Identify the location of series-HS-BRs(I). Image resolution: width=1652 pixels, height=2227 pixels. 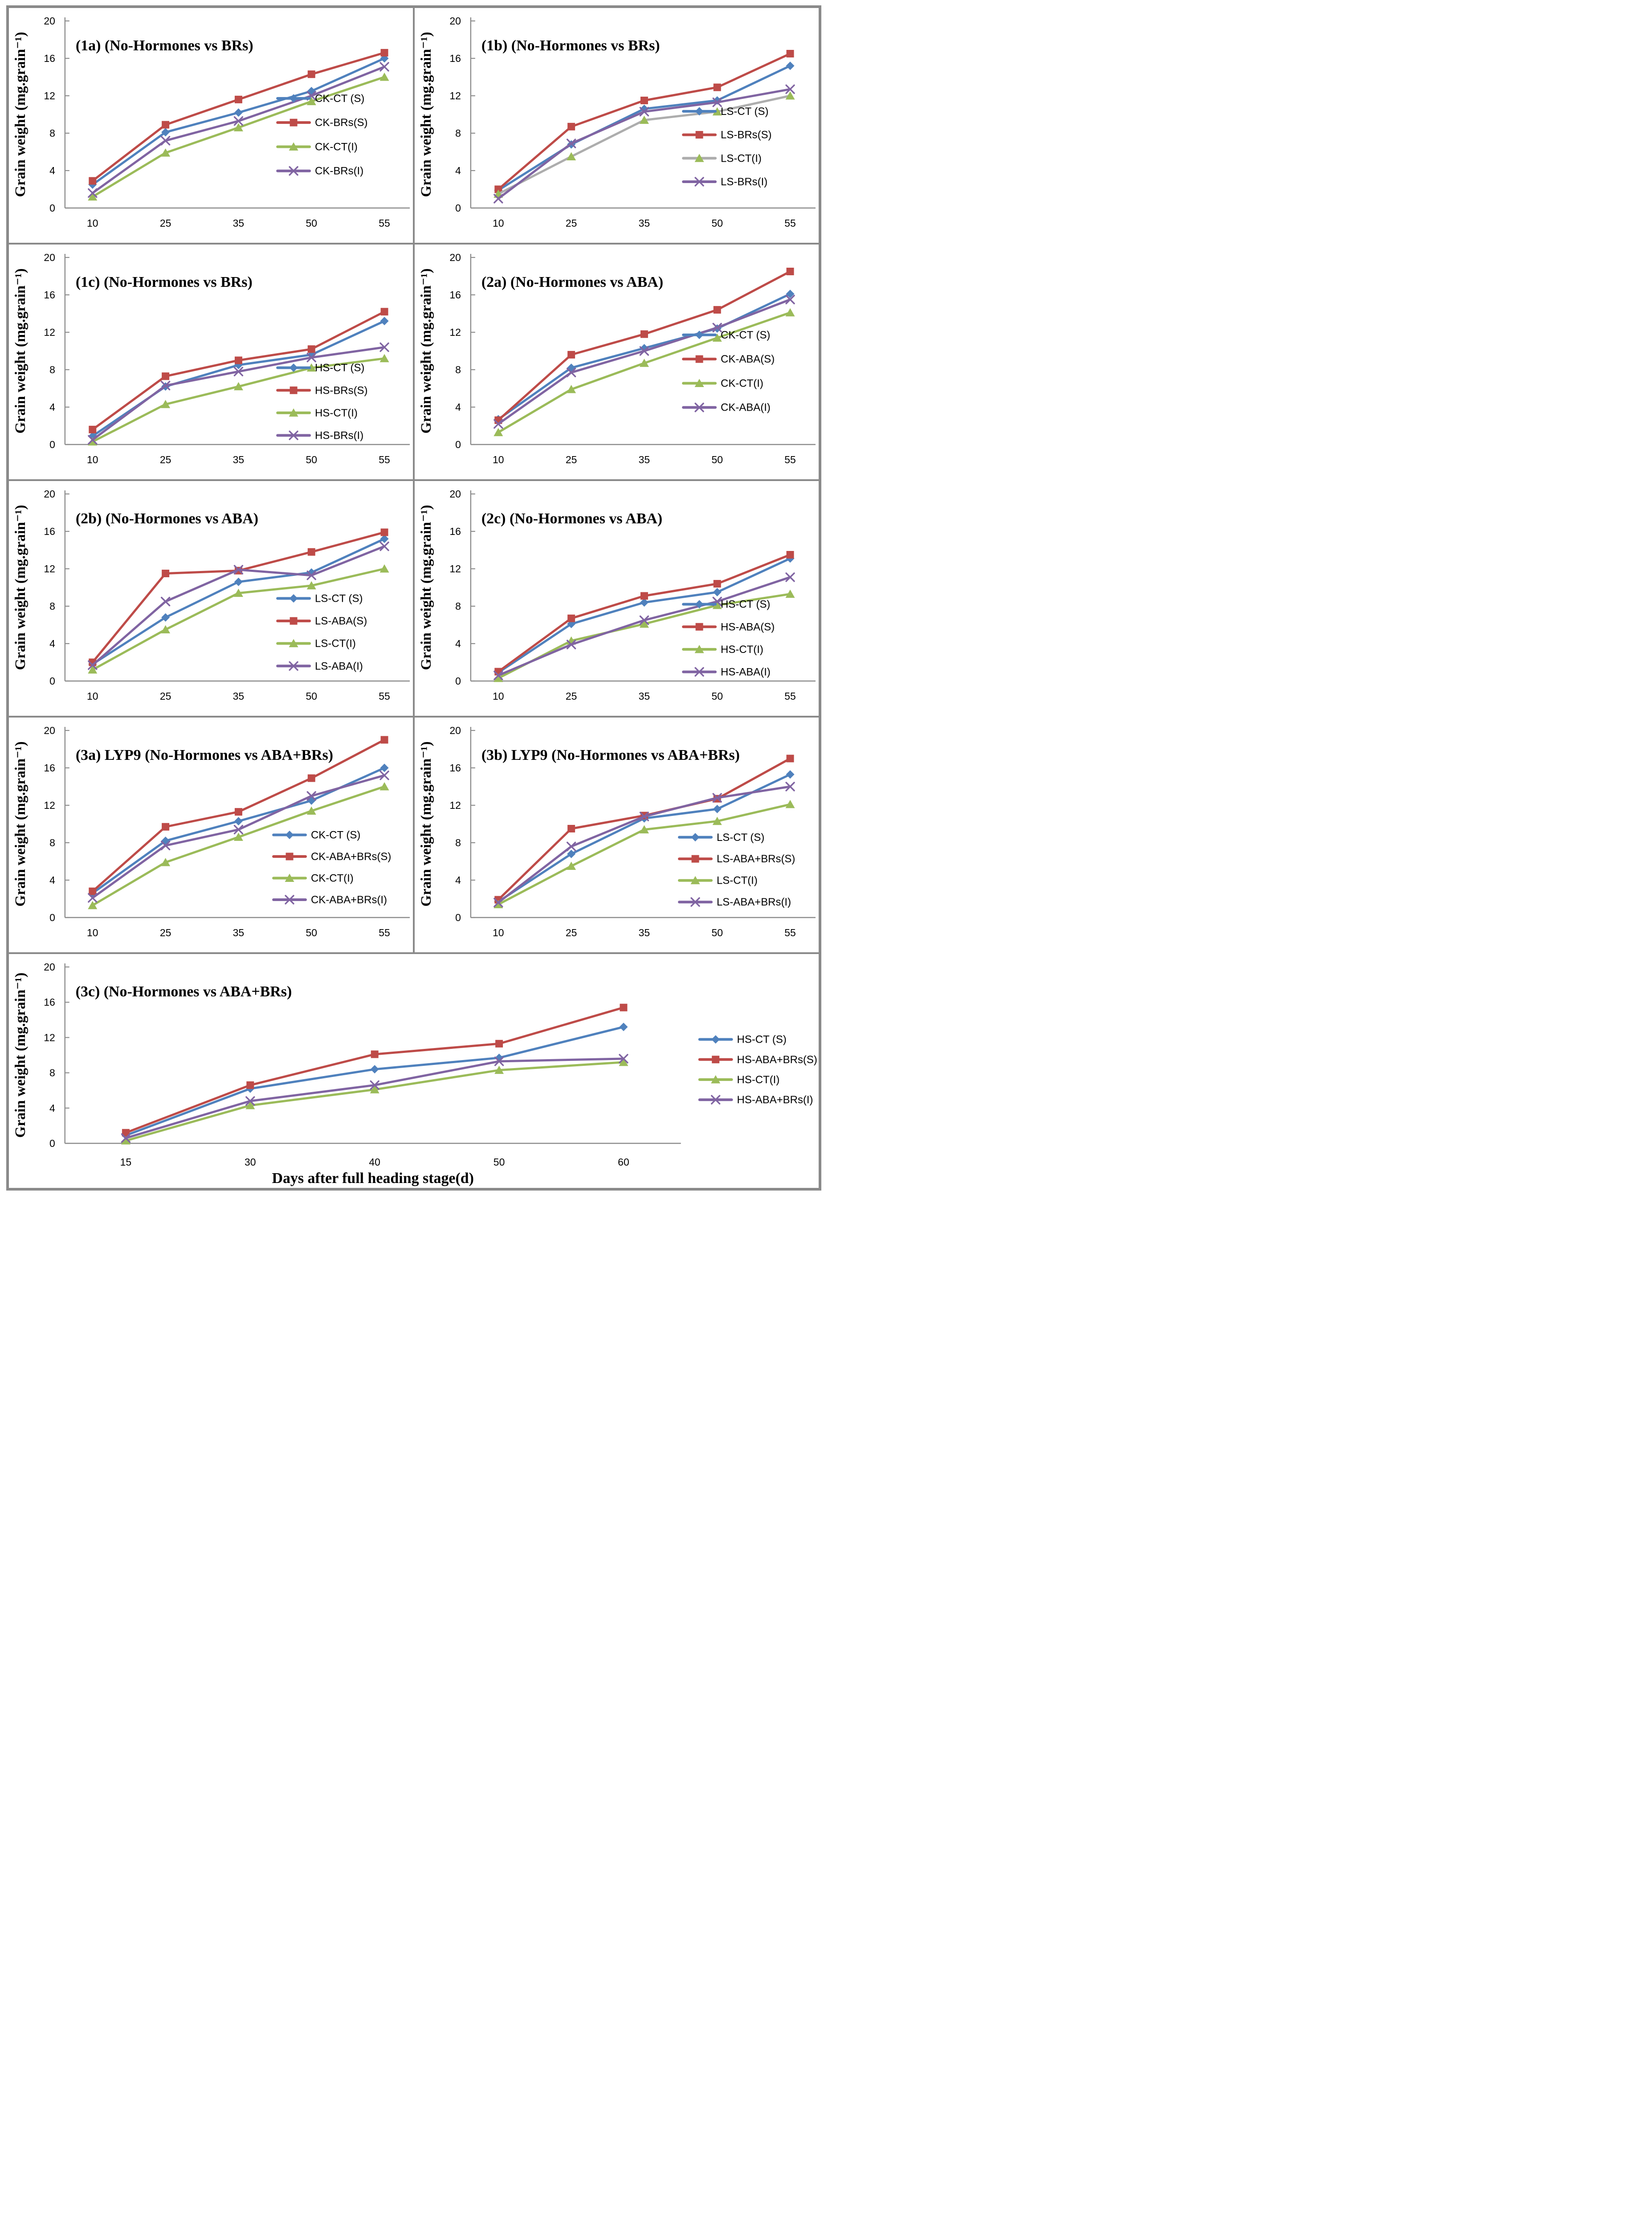
(239, 393).